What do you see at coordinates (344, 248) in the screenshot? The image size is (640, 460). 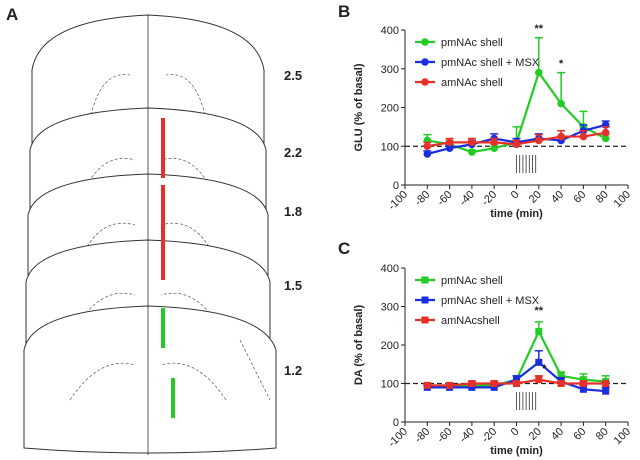 I see `panel-label: C` at bounding box center [344, 248].